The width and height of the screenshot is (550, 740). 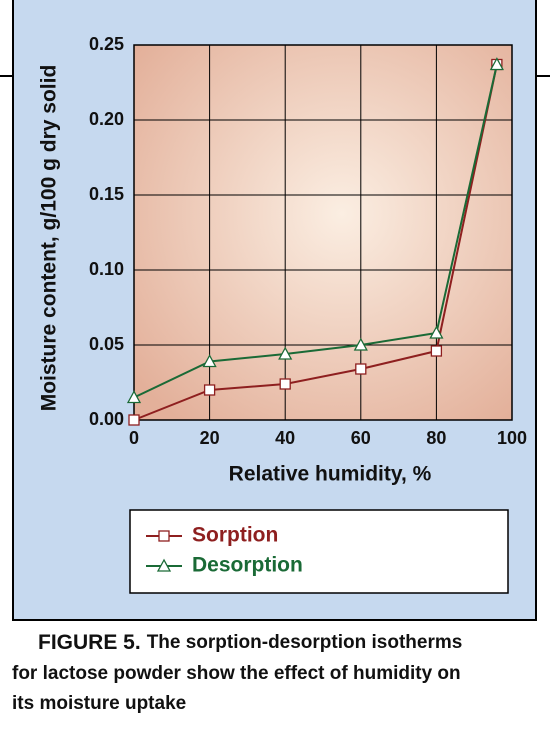 I want to click on y-tick-label: 0.15, so click(x=106, y=194).